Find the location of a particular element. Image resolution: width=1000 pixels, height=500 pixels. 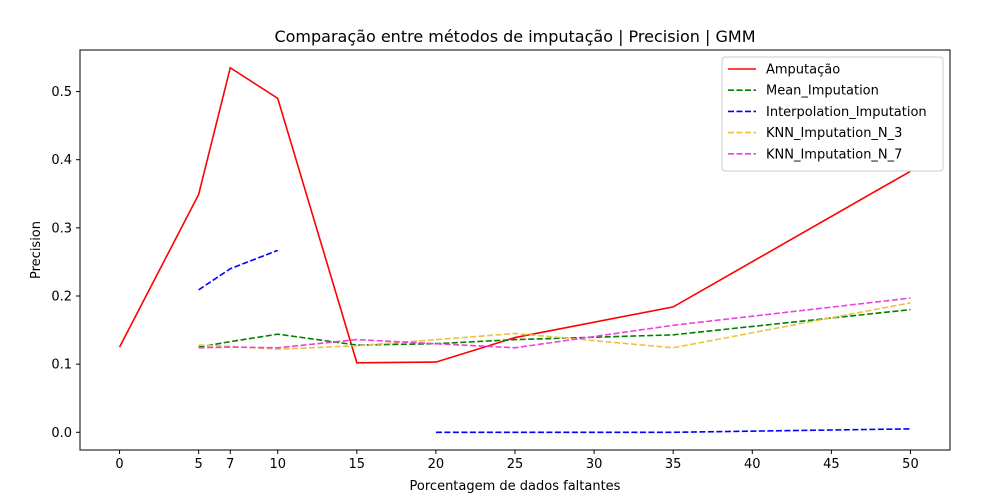

legend-label: Amputação is located at coordinates (803, 70).